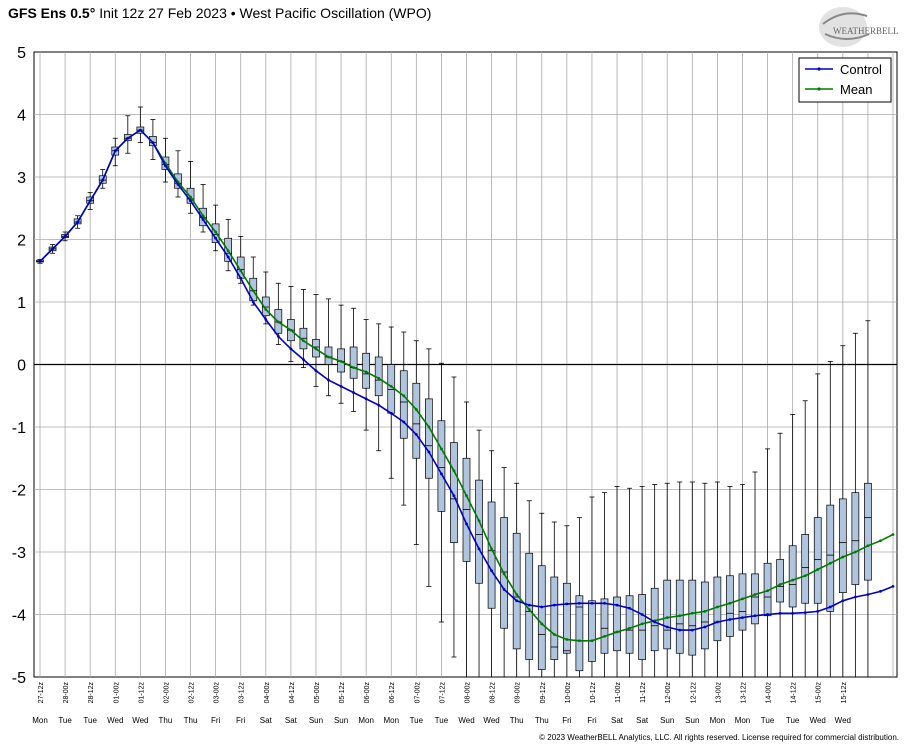 The width and height of the screenshot is (913, 750). Describe the element at coordinates (217, 693) in the screenshot. I see `x-tick-label: 03-00z` at that location.